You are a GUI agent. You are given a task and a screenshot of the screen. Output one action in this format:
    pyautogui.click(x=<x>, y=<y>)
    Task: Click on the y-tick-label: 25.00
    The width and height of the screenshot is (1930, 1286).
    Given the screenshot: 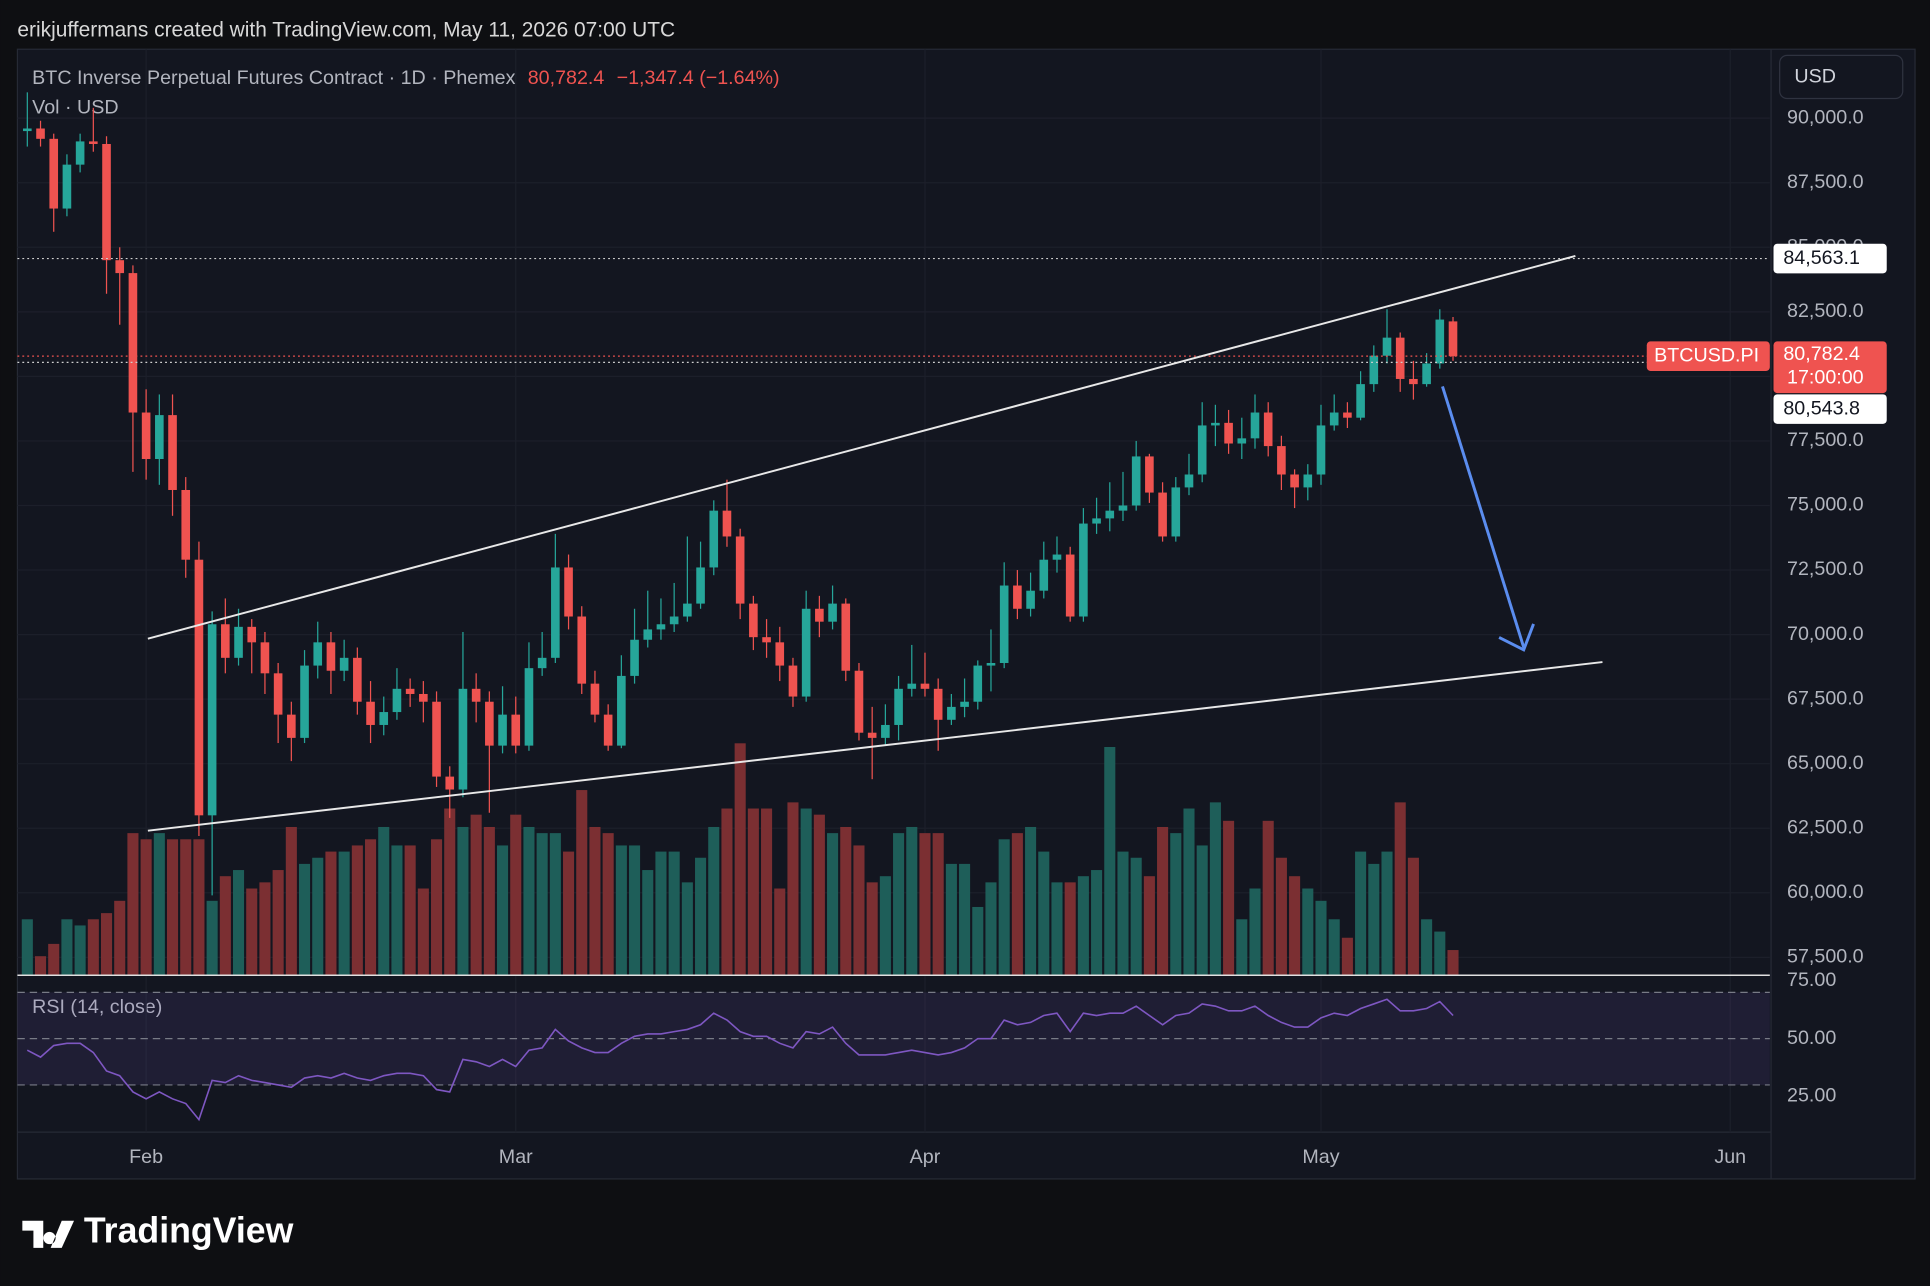 What is the action you would take?
    pyautogui.click(x=1811, y=1096)
    